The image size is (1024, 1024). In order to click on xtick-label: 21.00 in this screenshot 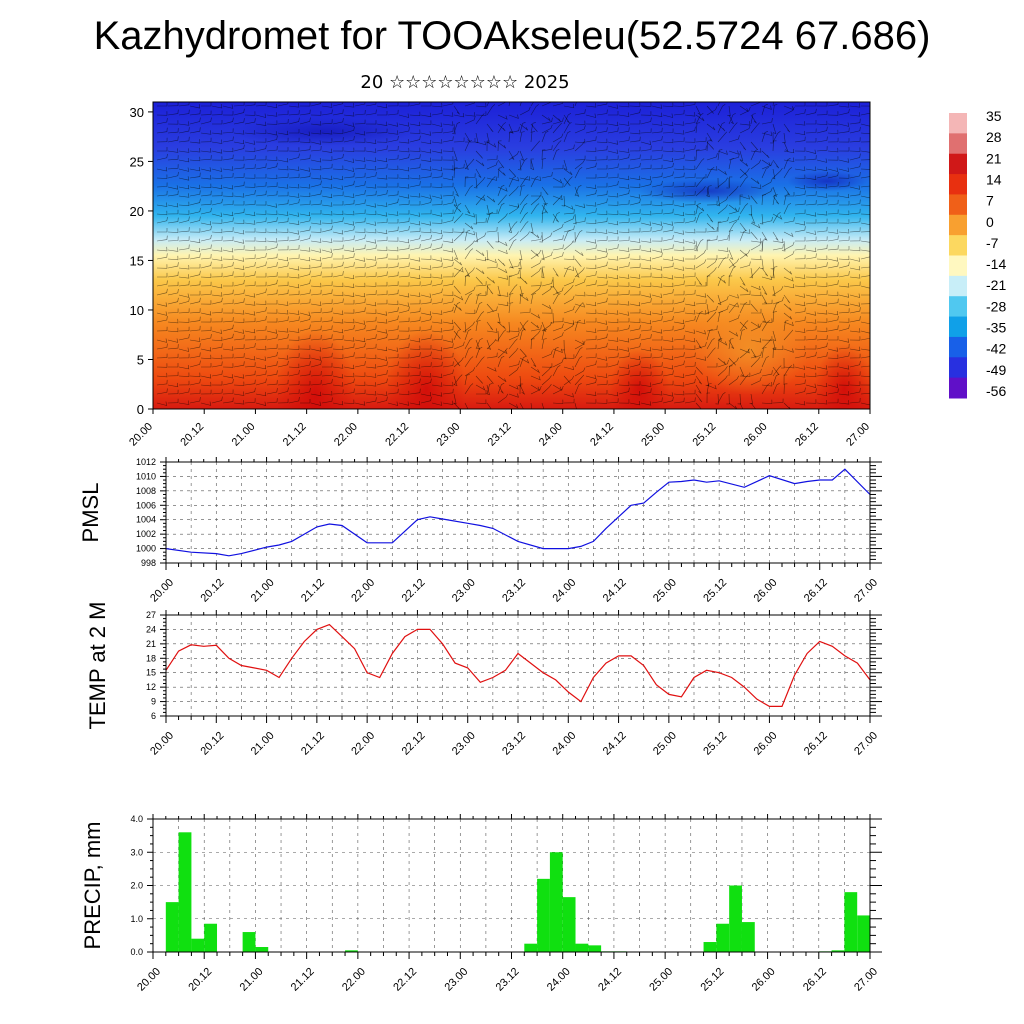, I will do `click(252, 980)`.